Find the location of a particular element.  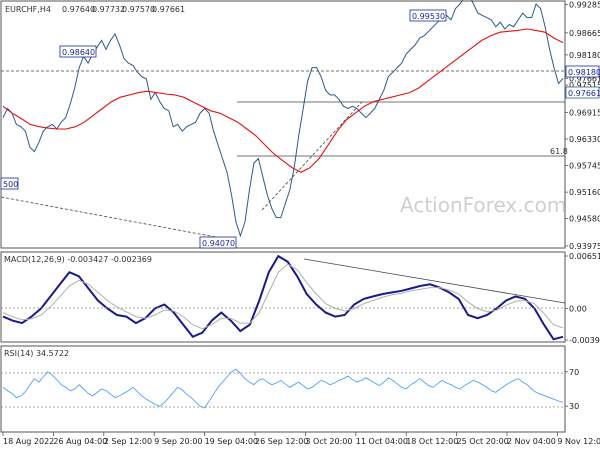

y-tick-label: -0.003901 is located at coordinates (584, 340).